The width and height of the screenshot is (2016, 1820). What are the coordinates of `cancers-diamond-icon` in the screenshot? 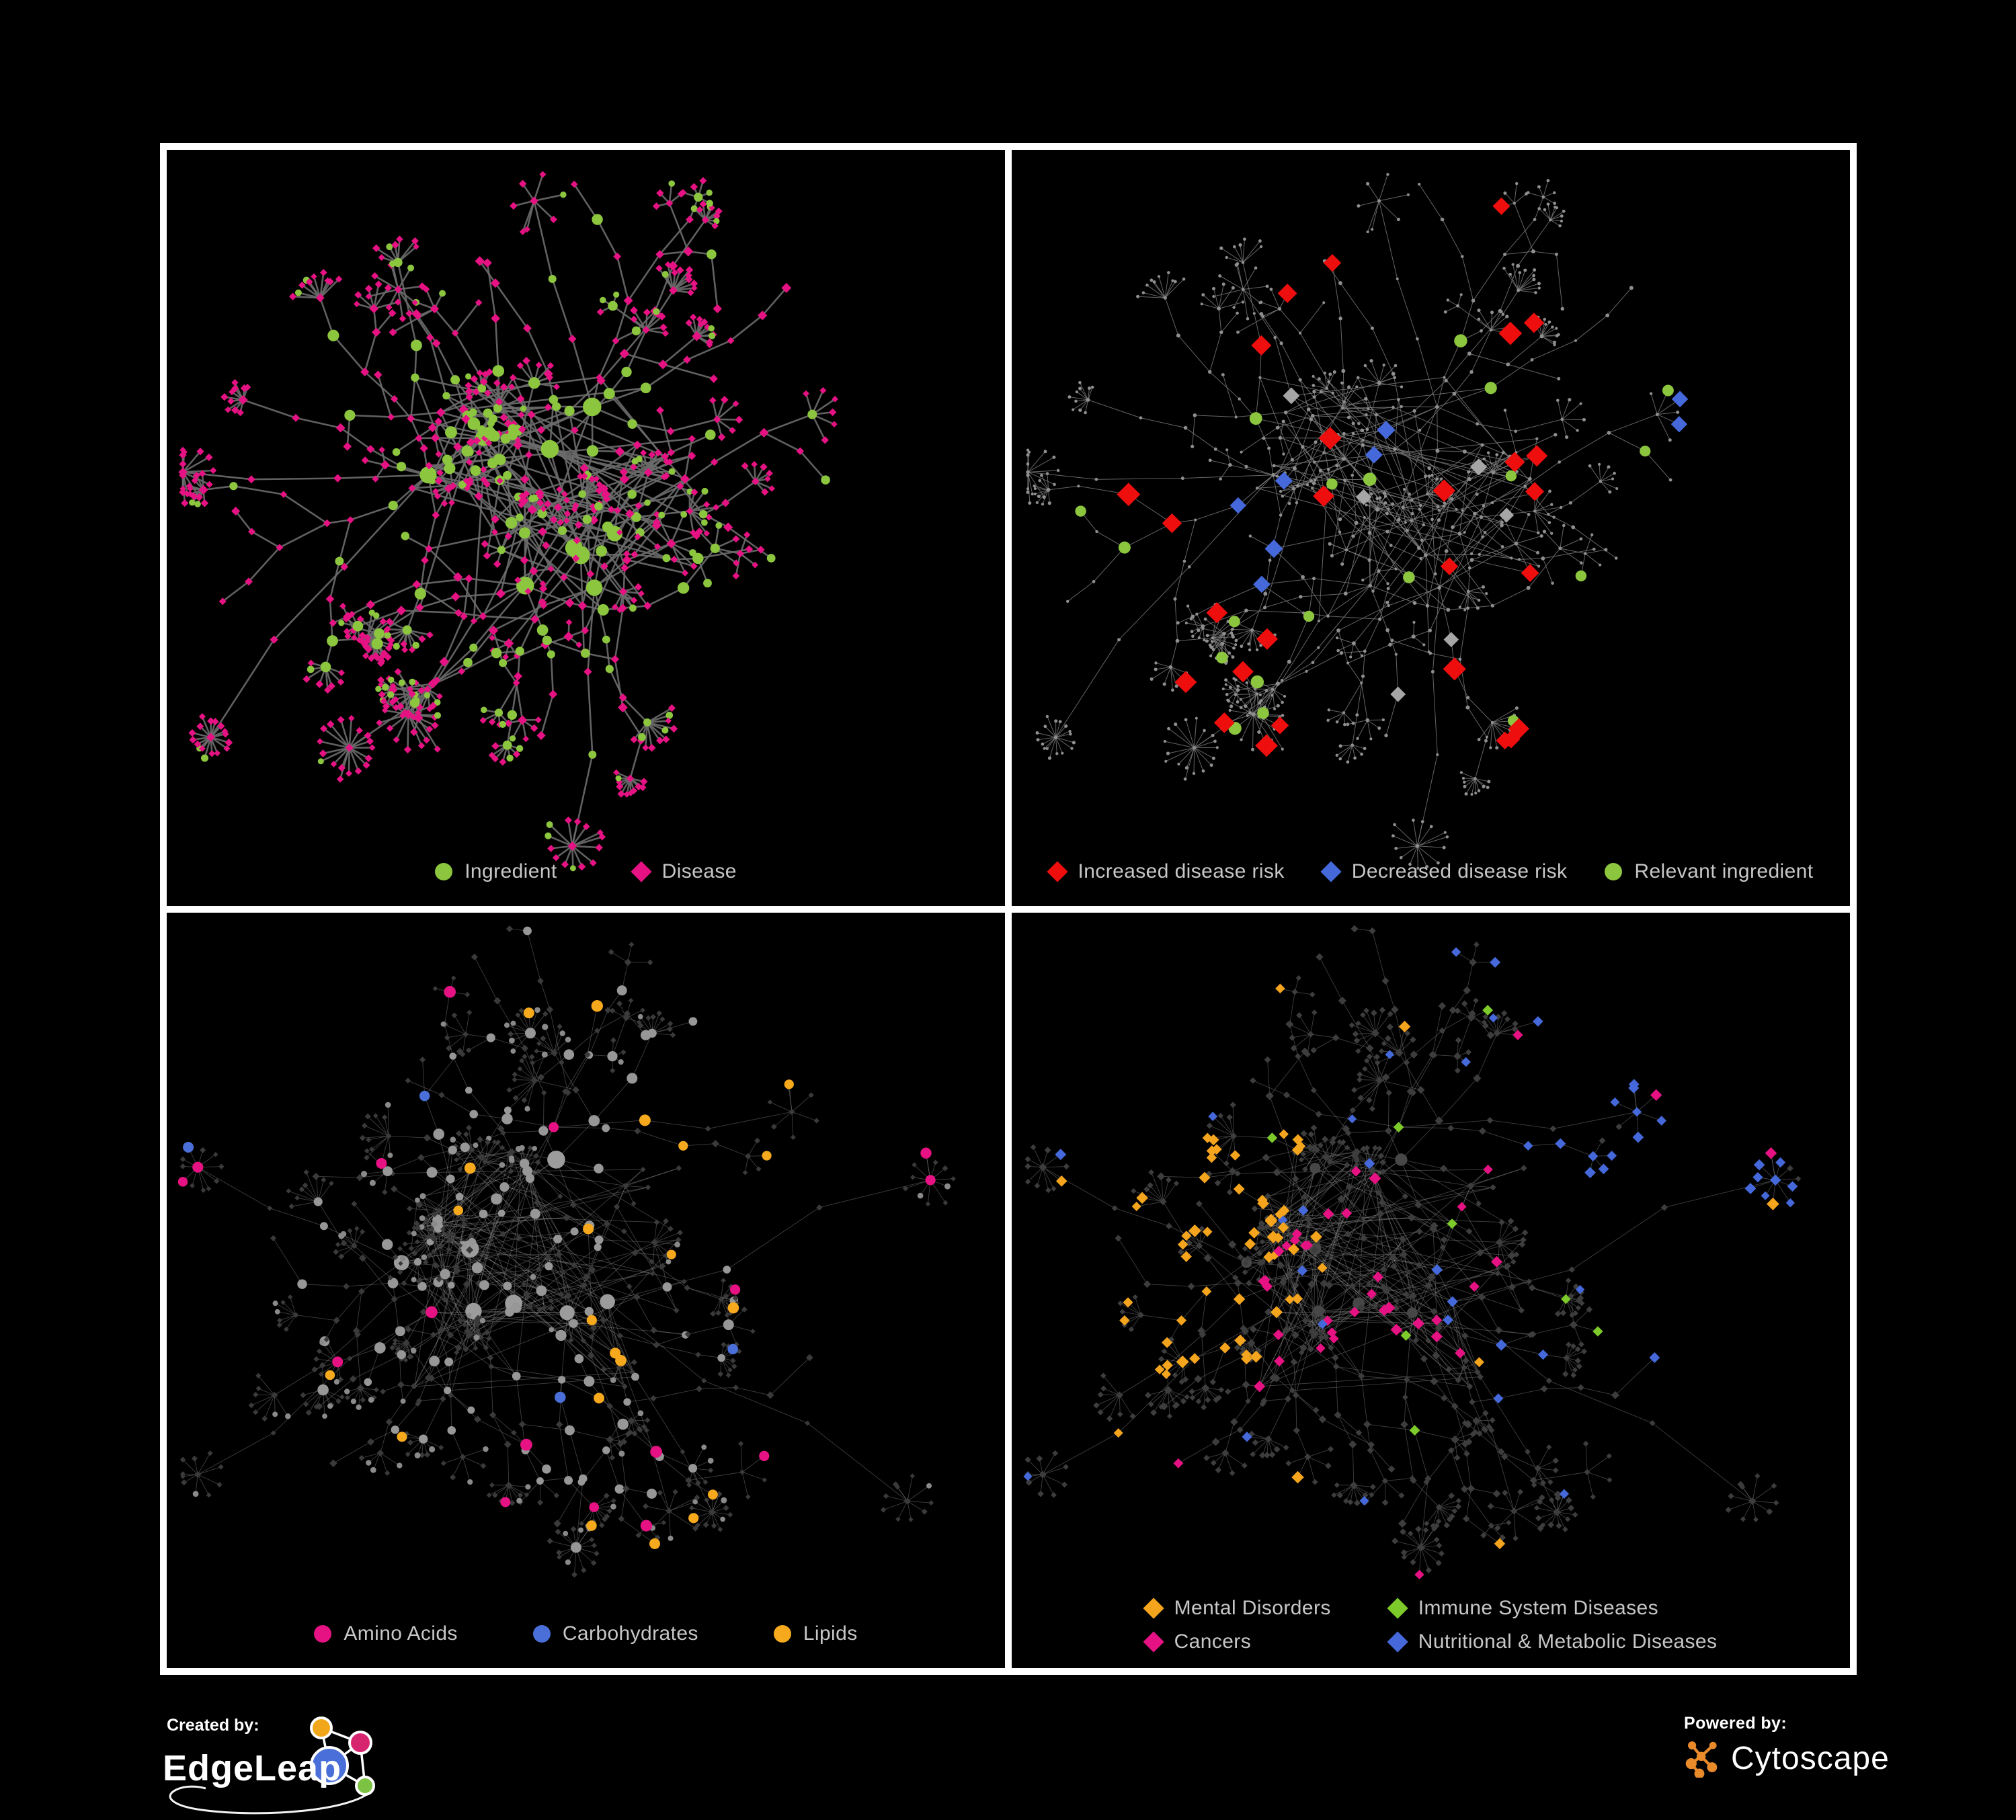 It's located at (1153, 1641).